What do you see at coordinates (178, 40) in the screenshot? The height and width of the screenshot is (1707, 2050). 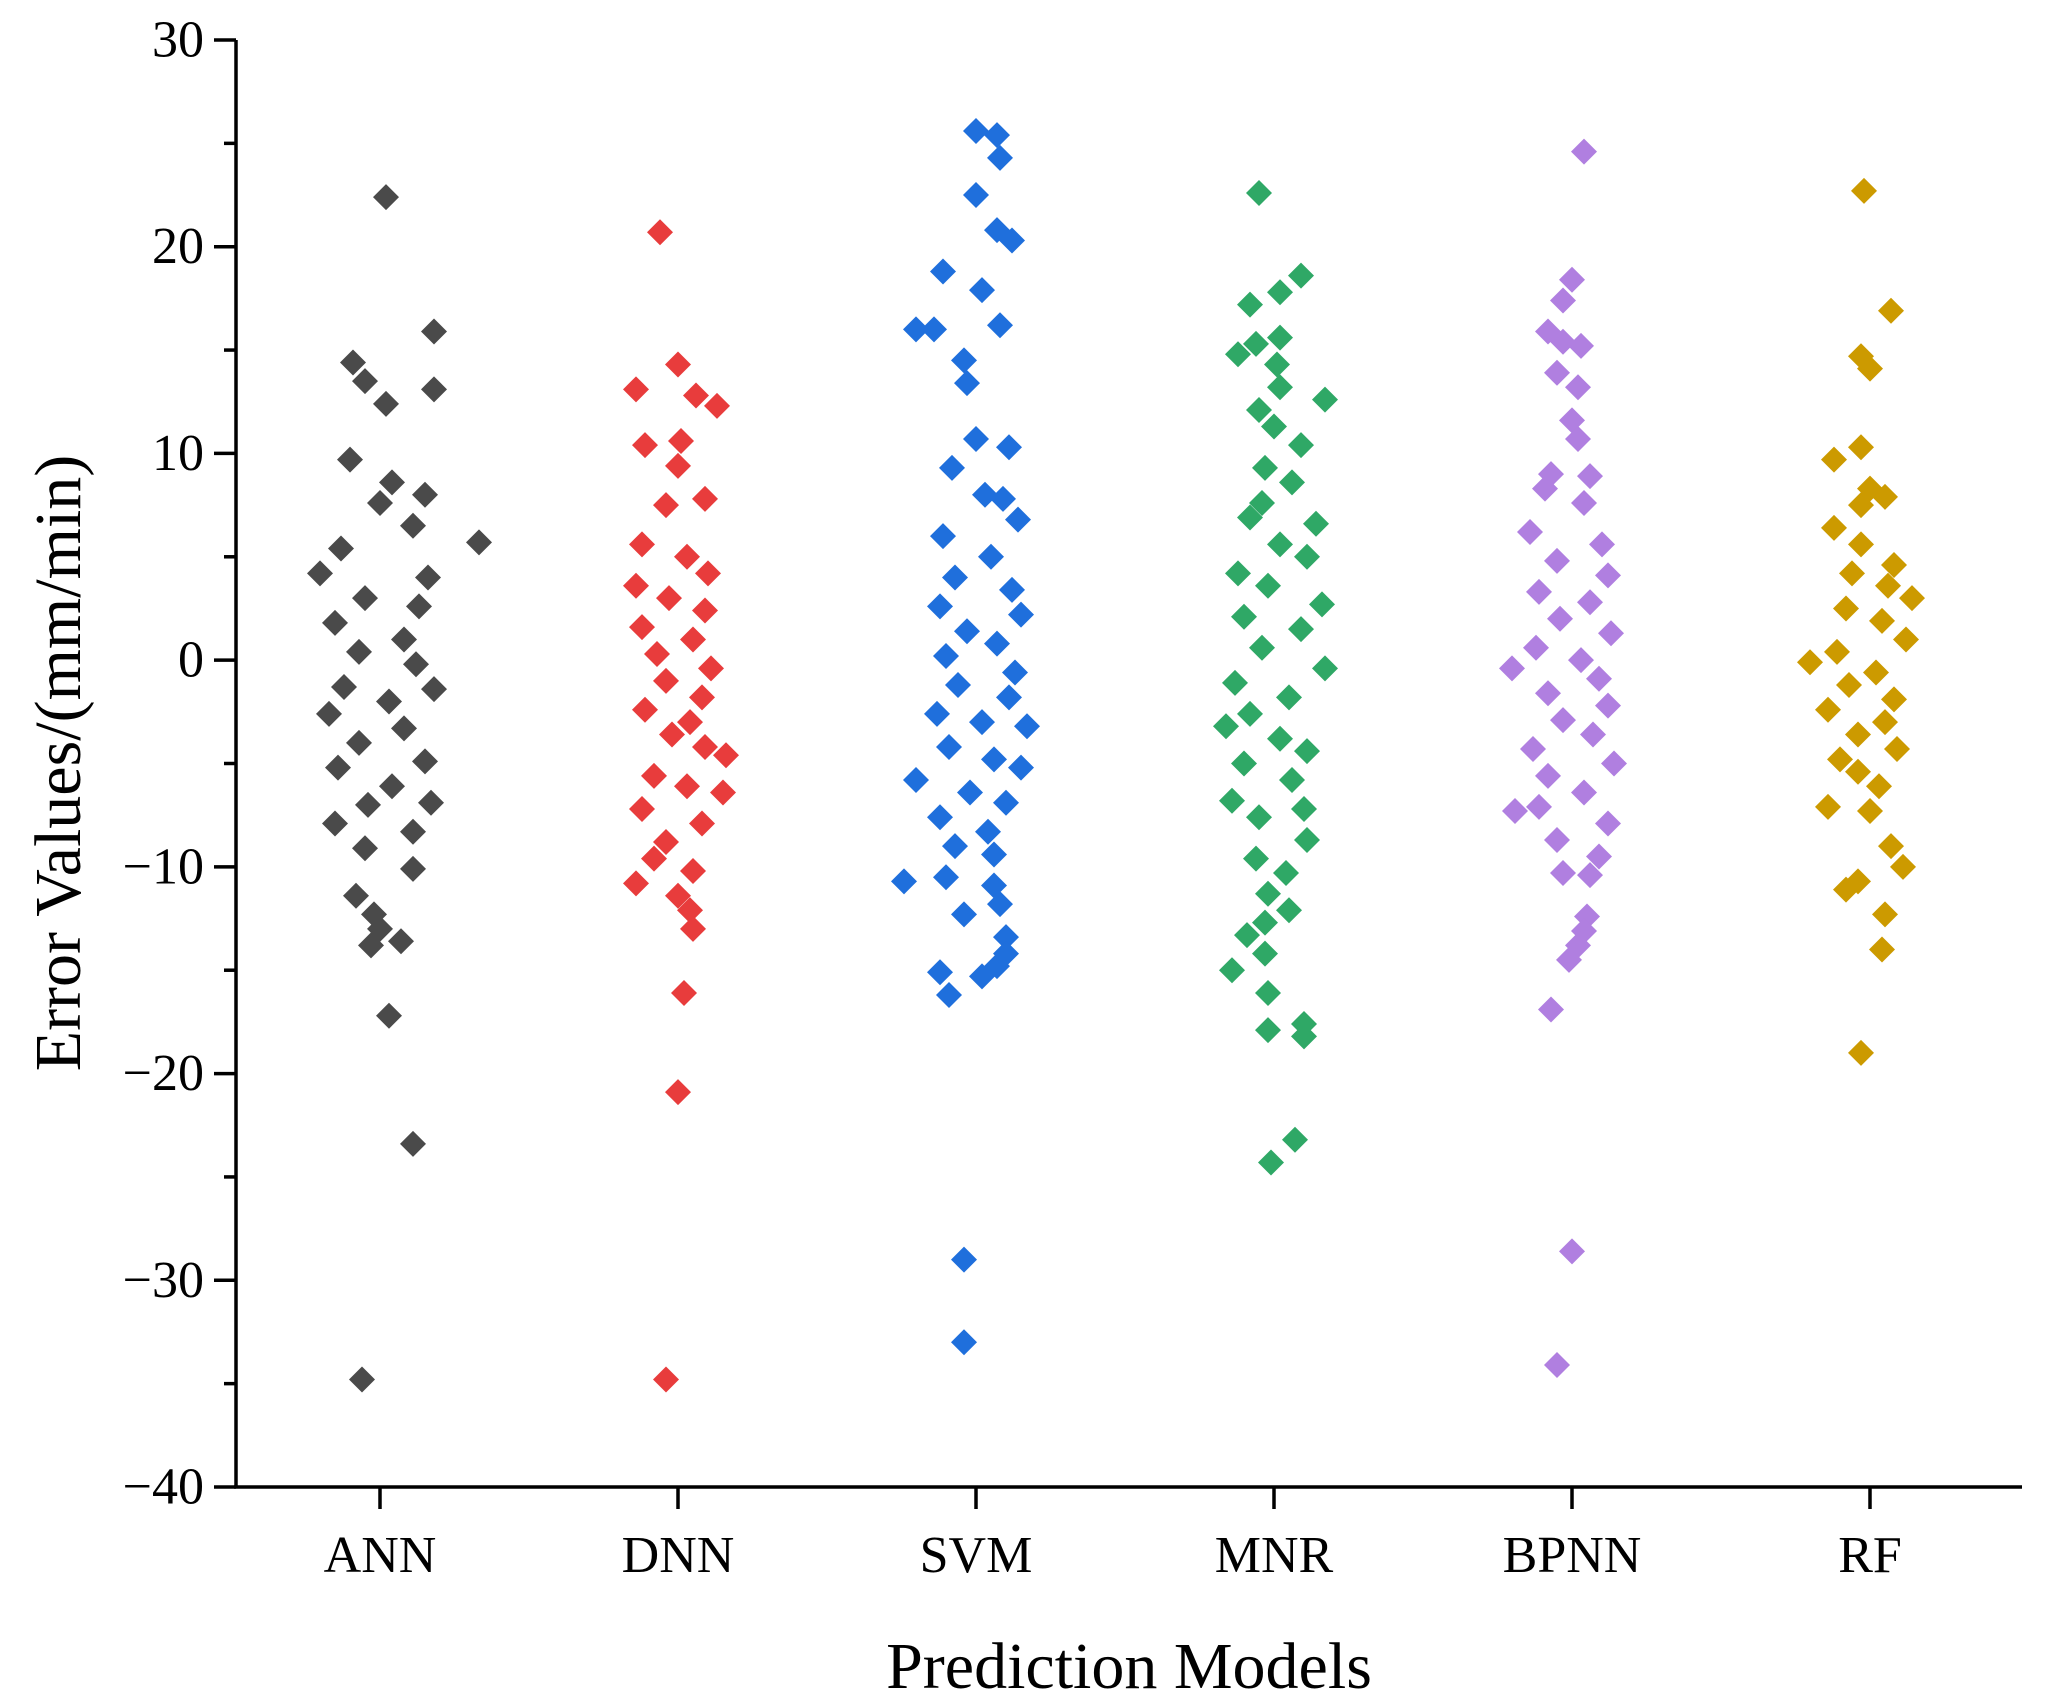 I see `y-tick-label: 30` at bounding box center [178, 40].